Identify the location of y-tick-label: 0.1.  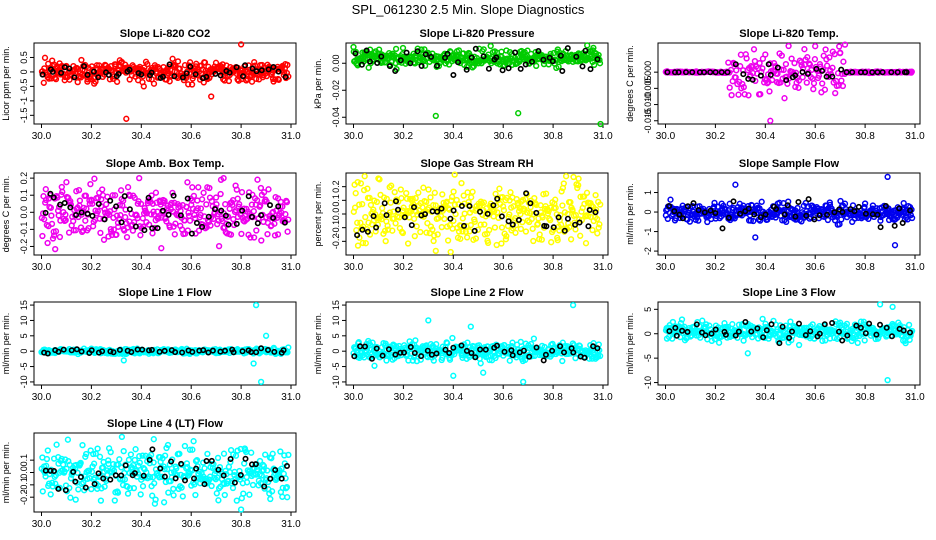
(336, 200).